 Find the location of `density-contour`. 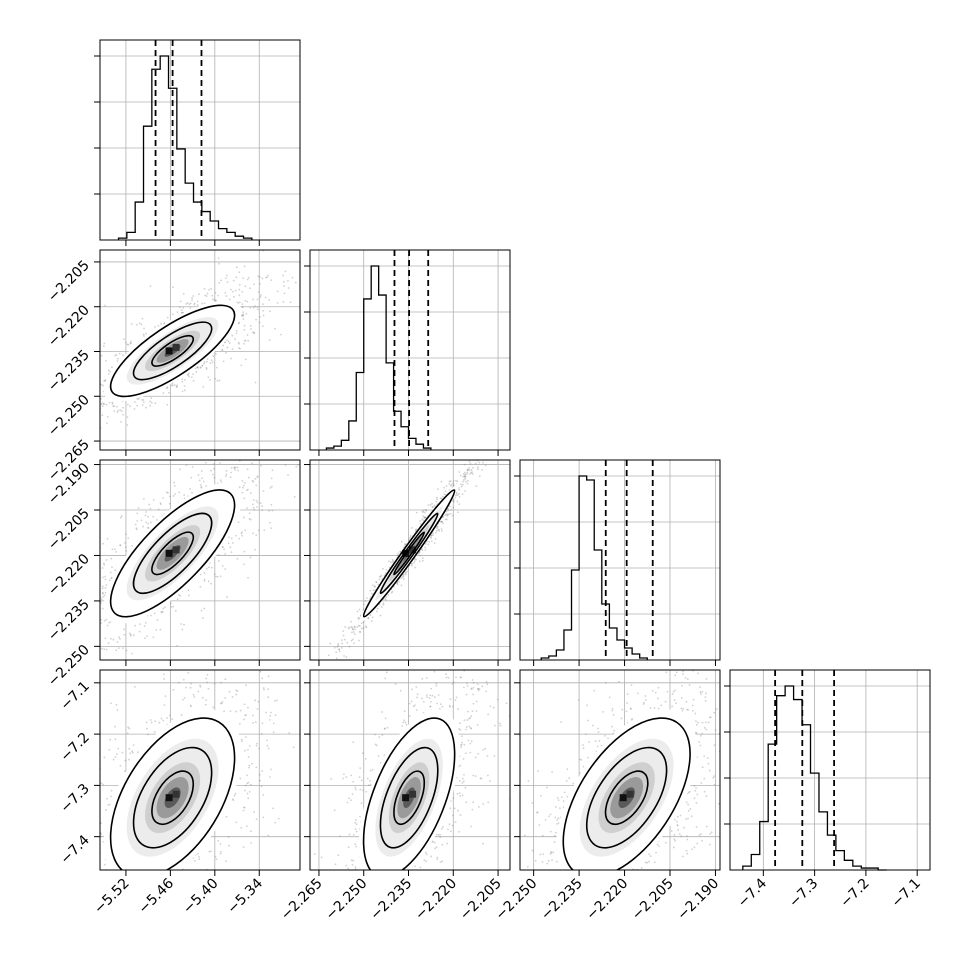

density-contour is located at coordinates (173, 798).